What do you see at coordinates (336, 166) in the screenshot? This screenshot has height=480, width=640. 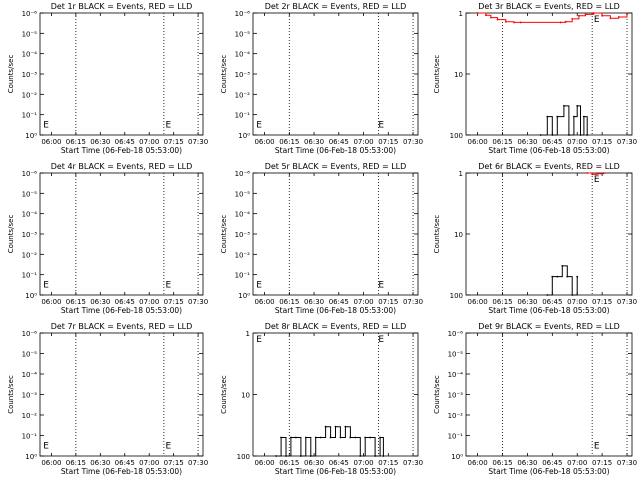 I see `chart-title: Det 5r BLACK = Events, RED = LLD` at bounding box center [336, 166].